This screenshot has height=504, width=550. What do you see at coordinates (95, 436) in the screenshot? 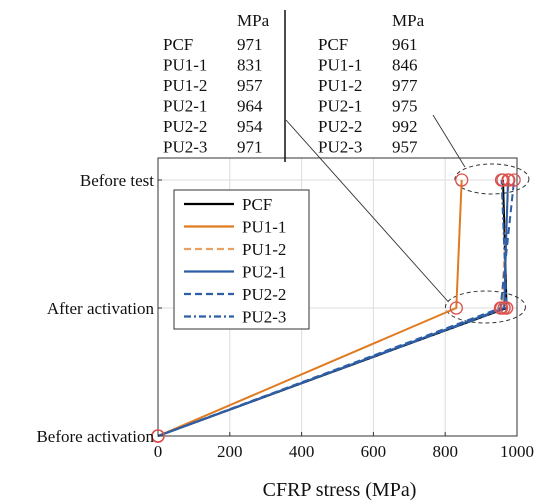
I see `y-tick-label: Before activation` at bounding box center [95, 436].